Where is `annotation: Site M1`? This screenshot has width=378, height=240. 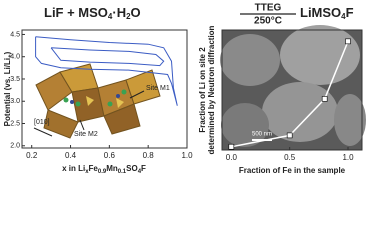
annotation: Site M1 is located at coordinates (158, 88).